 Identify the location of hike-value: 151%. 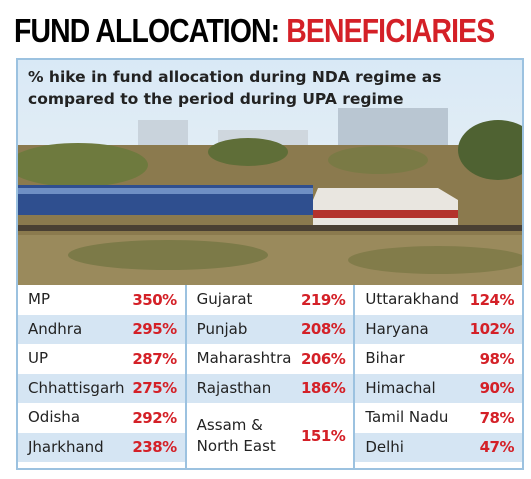
(323, 435).